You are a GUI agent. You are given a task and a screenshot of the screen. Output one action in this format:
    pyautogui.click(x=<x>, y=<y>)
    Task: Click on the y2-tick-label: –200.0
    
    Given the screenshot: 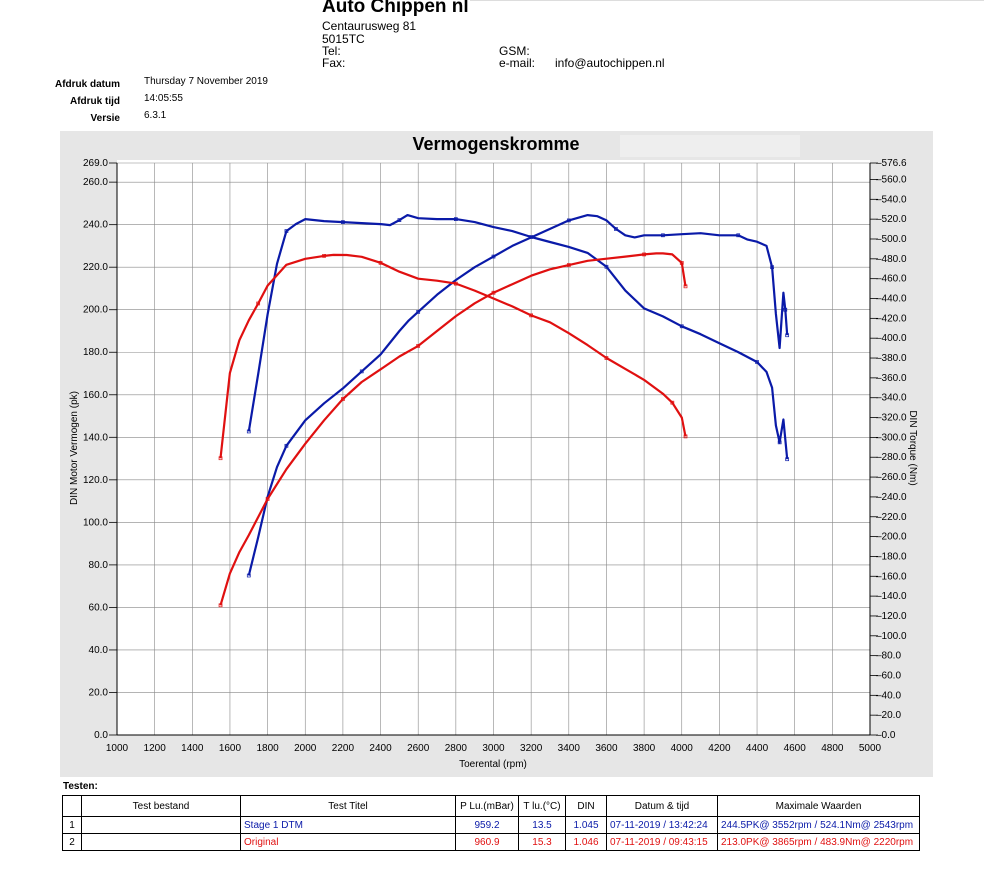 What is the action you would take?
    pyautogui.click(x=891, y=537)
    